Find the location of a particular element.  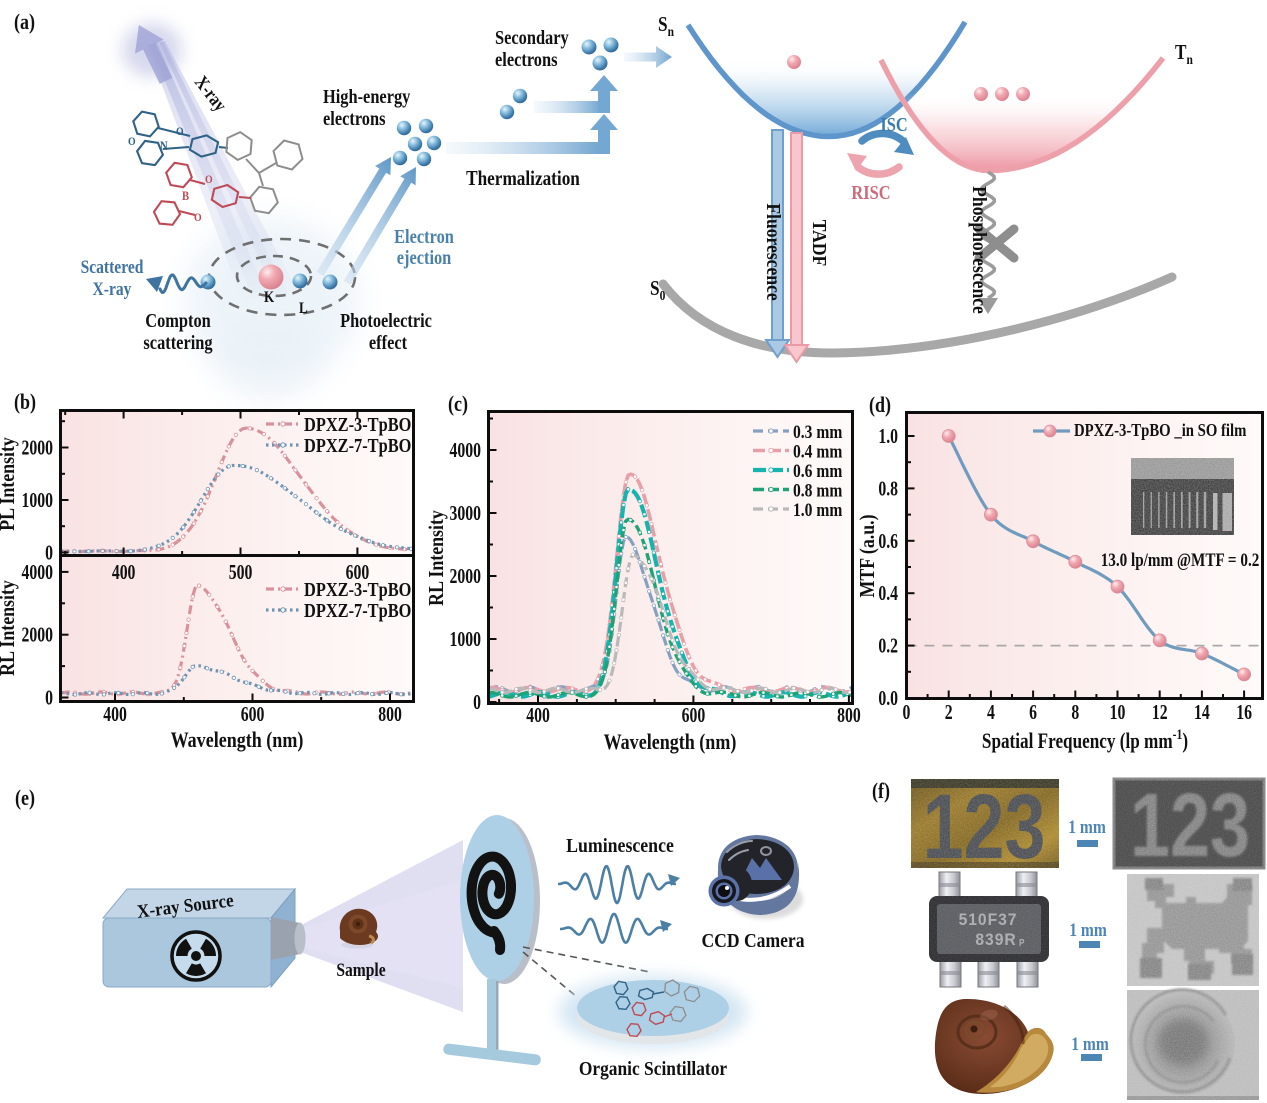

svg-text: Scattered is located at coordinates (112, 267).